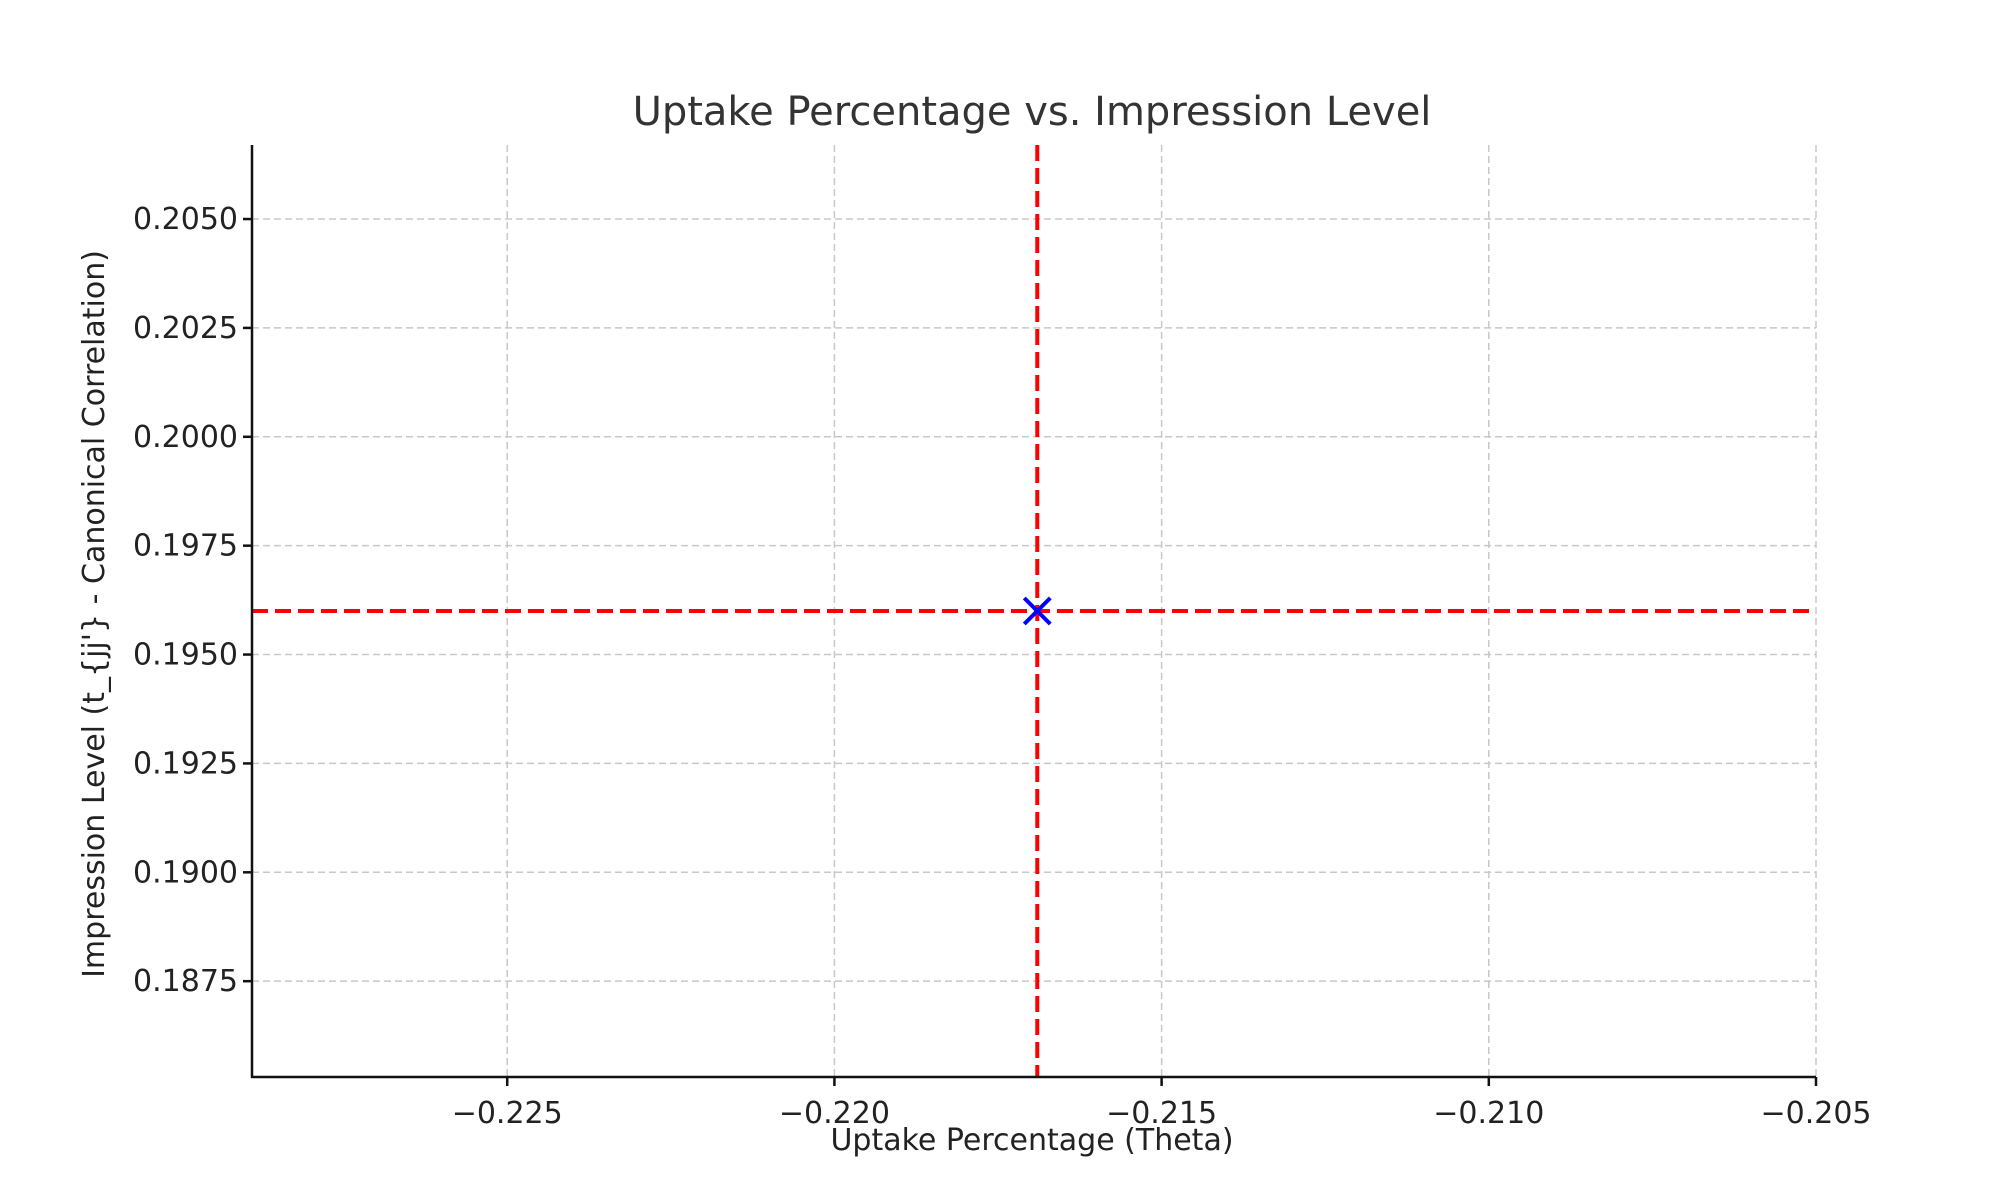  What do you see at coordinates (185, 328) in the screenshot?
I see `y-tick-label: 0.2025` at bounding box center [185, 328].